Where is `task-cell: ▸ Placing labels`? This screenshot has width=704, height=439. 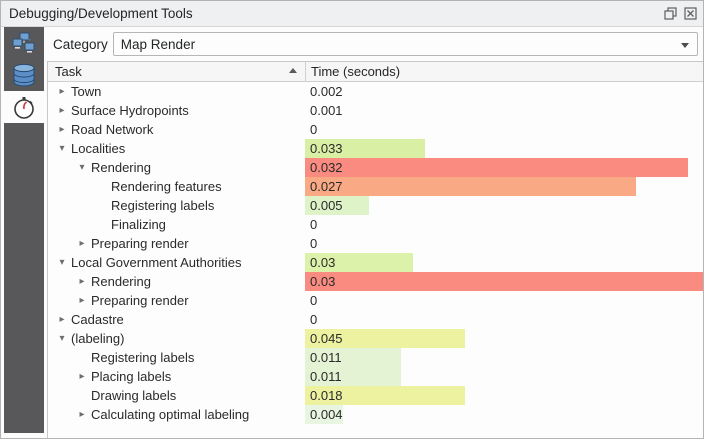
task-cell: ▸ Placing labels is located at coordinates (176, 376).